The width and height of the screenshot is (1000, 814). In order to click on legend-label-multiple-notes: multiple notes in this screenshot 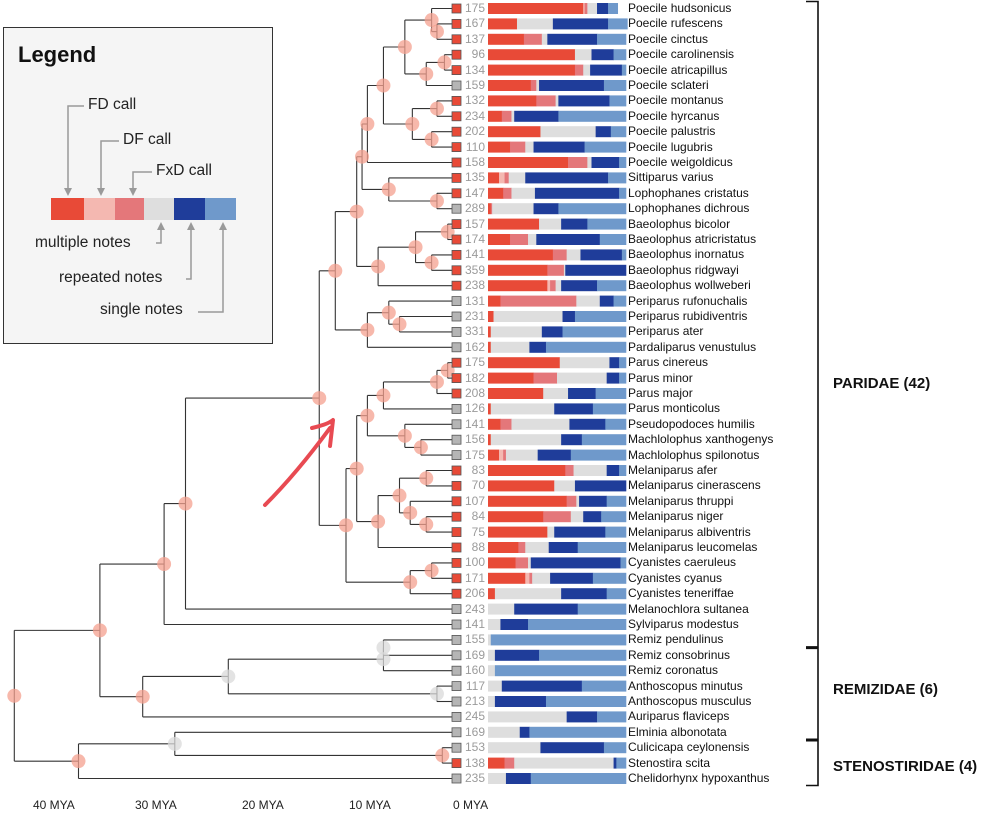, I will do `click(83, 242)`.